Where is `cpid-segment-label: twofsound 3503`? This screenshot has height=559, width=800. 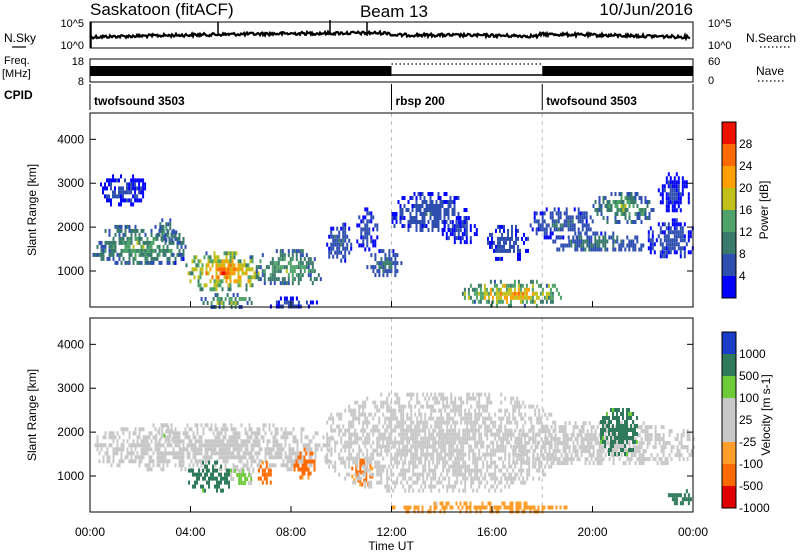 cpid-segment-label: twofsound 3503 is located at coordinates (591, 101).